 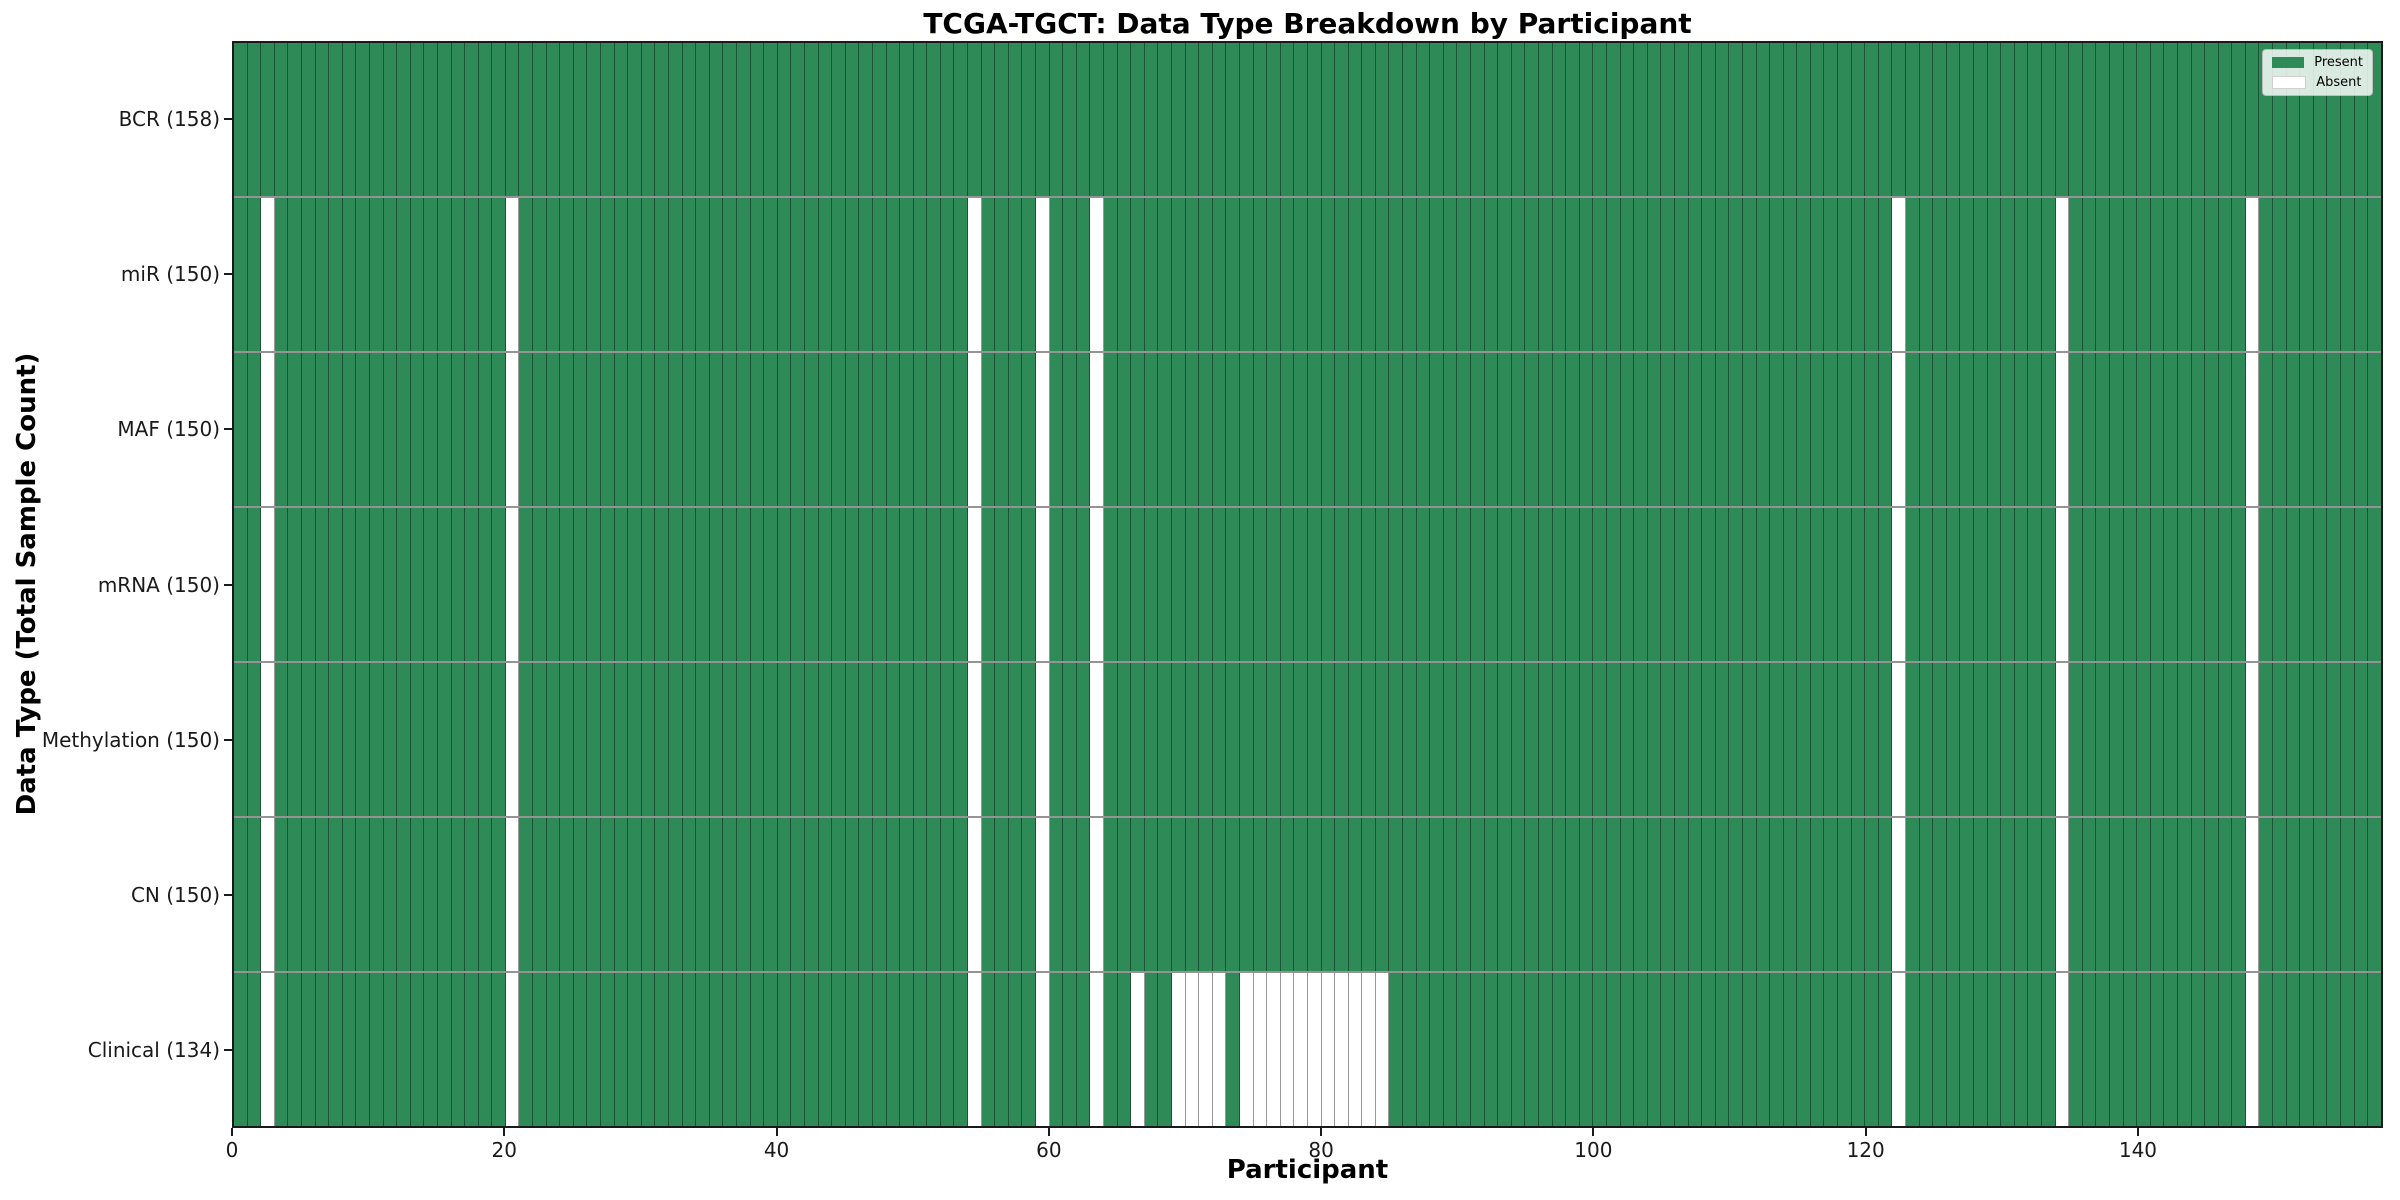 What do you see at coordinates (2138, 1150) in the screenshot?
I see `x-tick-label-140: 140` at bounding box center [2138, 1150].